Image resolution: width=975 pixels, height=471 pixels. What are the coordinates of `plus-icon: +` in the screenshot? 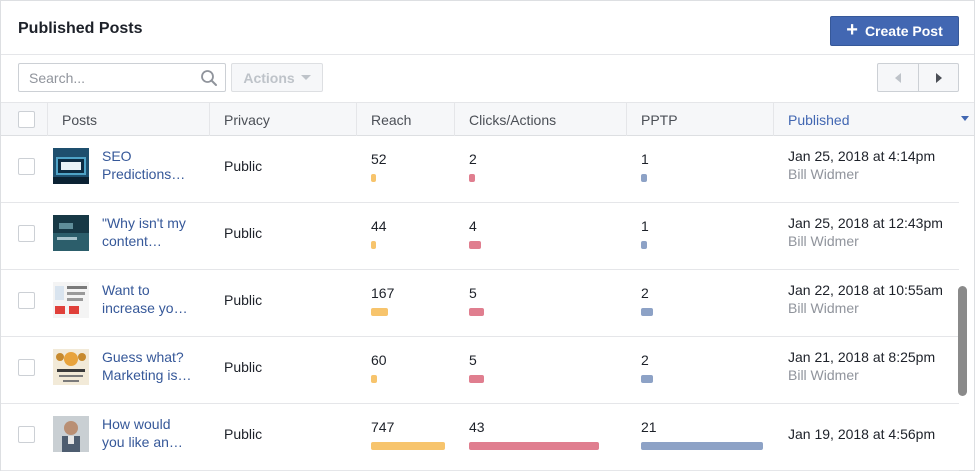 It's located at (852, 30).